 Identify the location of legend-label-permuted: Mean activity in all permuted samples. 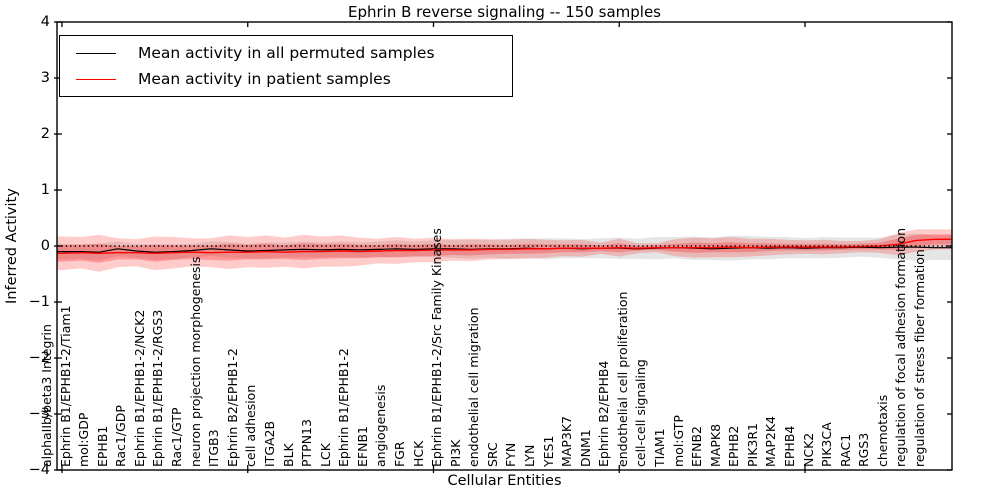
(286, 53).